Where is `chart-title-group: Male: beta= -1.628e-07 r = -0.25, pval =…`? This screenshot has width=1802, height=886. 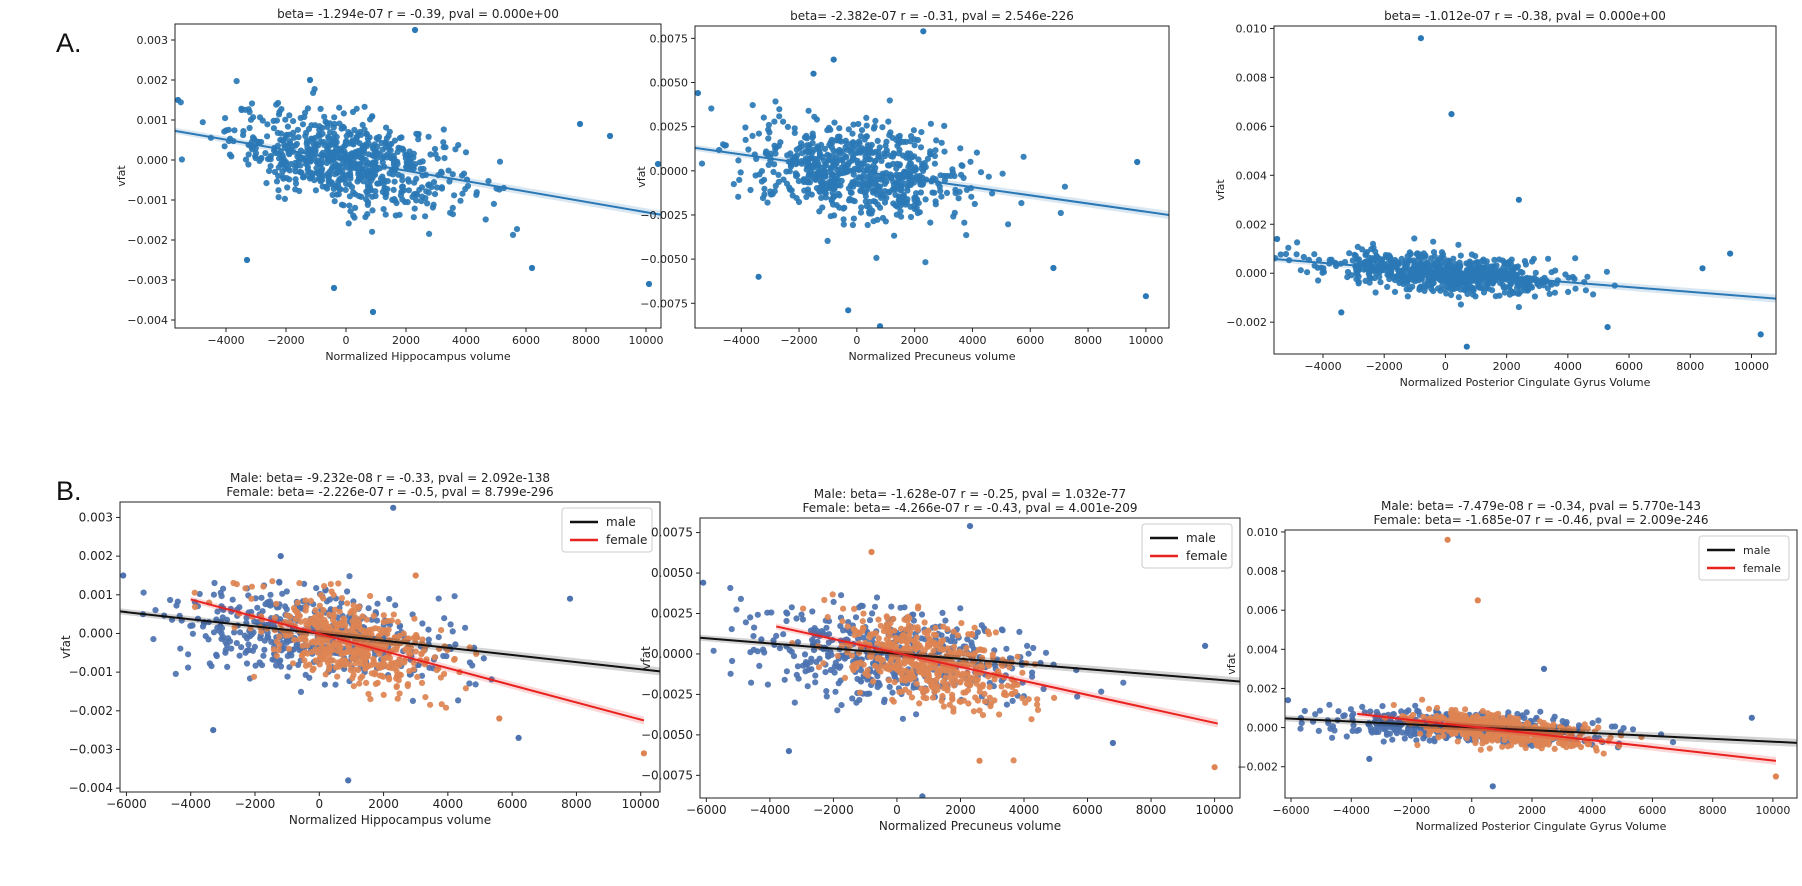
chart-title-group: Male: beta= -1.628e-07 r = -0.25, pval =… is located at coordinates (969, 501).